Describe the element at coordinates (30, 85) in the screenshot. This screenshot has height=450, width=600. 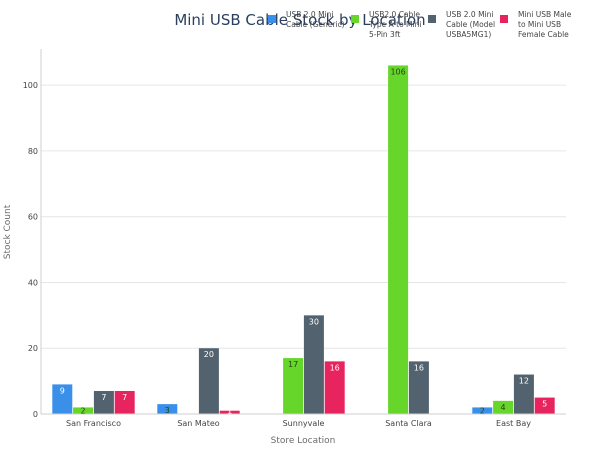
I see `y-tick-label: 100` at that location.